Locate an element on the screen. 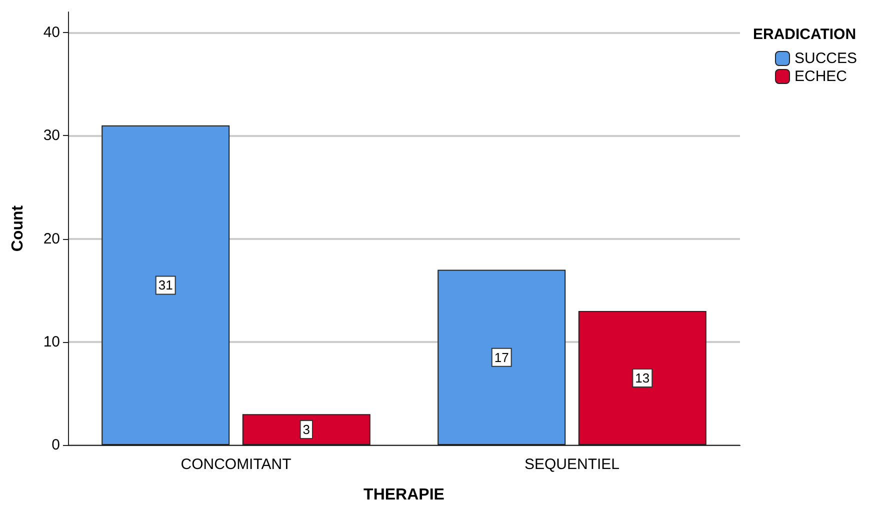 This screenshot has height=510, width=887. data-label: 31 is located at coordinates (165, 285).